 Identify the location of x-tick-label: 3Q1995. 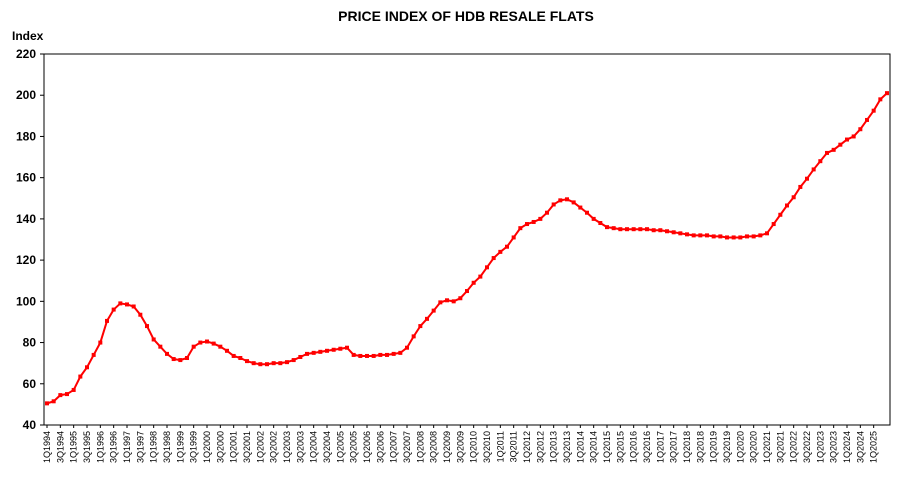
(87, 447).